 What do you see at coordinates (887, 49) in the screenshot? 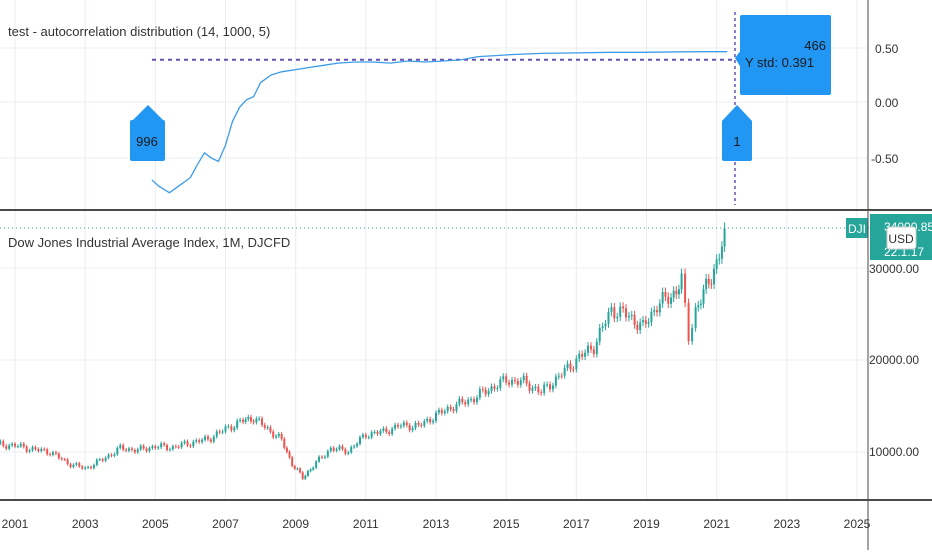
I see `top-y-tick-050: 0.50` at bounding box center [887, 49].